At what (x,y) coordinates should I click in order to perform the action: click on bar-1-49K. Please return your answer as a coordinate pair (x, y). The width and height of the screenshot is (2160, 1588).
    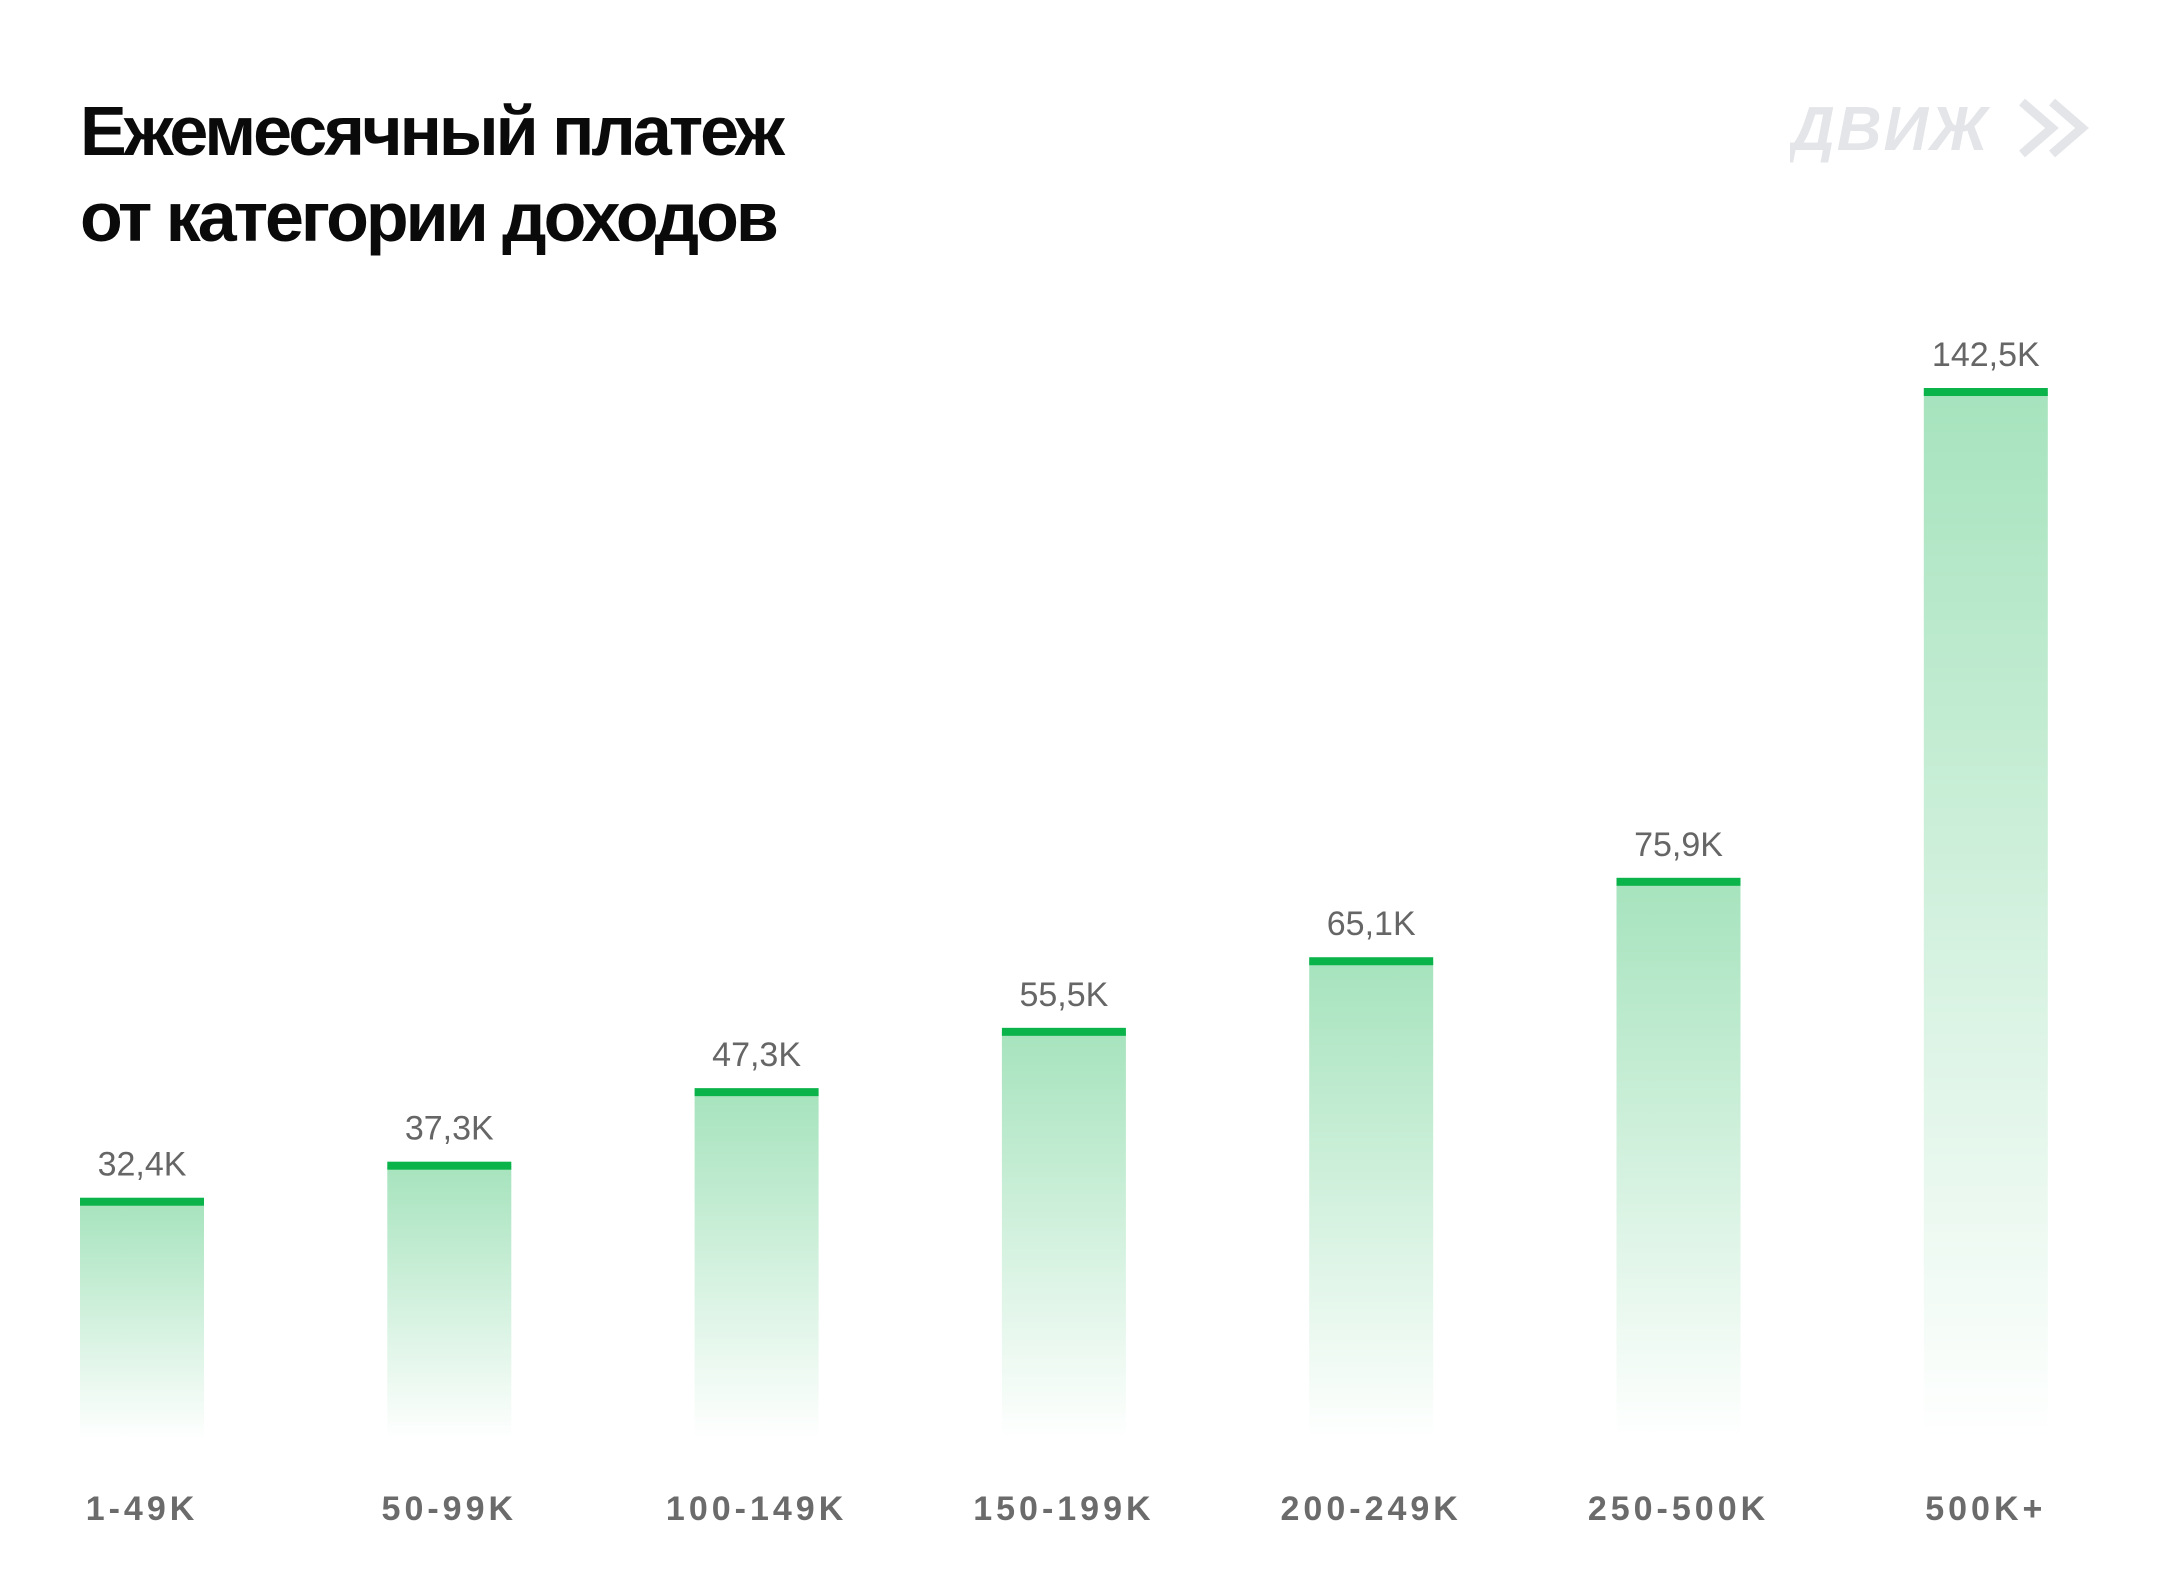
    Looking at the image, I should click on (142, 1320).